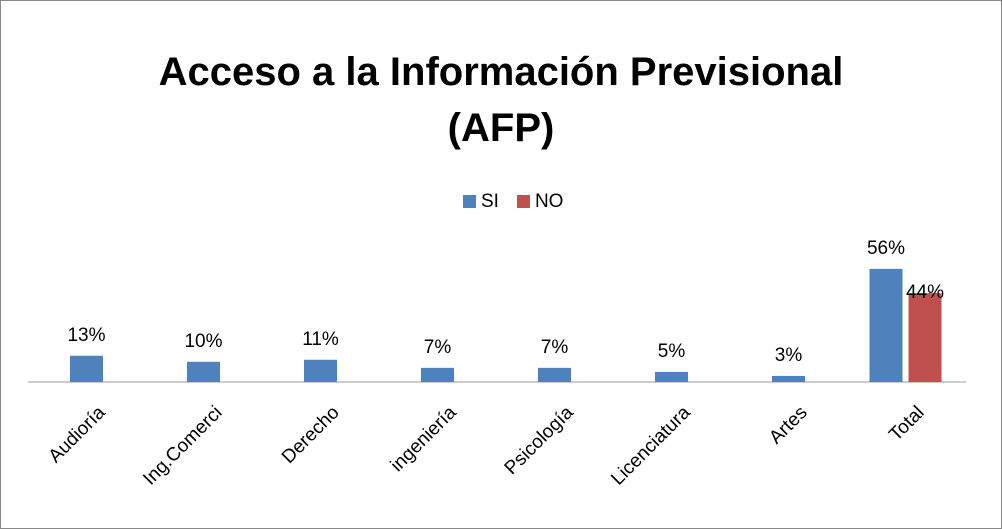 This screenshot has height=529, width=1002. I want to click on x-tick-label: Audioría, so click(77, 434).